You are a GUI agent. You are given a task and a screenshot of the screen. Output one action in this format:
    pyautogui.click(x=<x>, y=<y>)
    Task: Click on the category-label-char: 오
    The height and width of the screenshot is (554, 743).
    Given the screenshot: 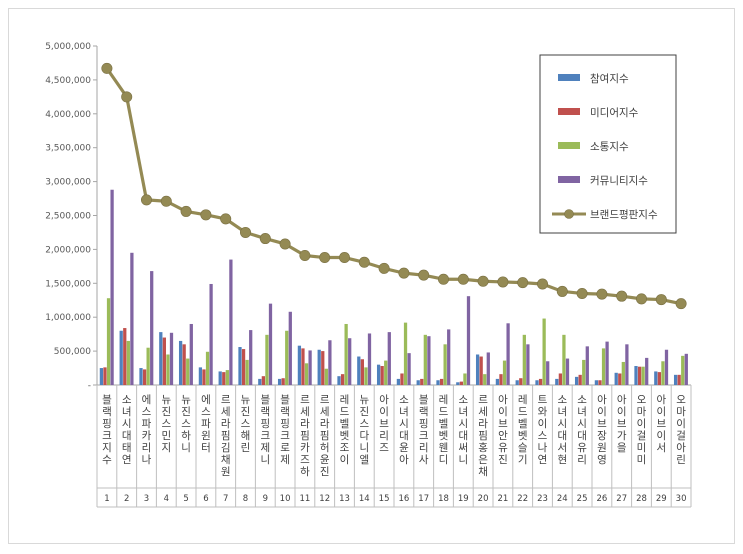 What is the action you would take?
    pyautogui.click(x=642, y=400)
    